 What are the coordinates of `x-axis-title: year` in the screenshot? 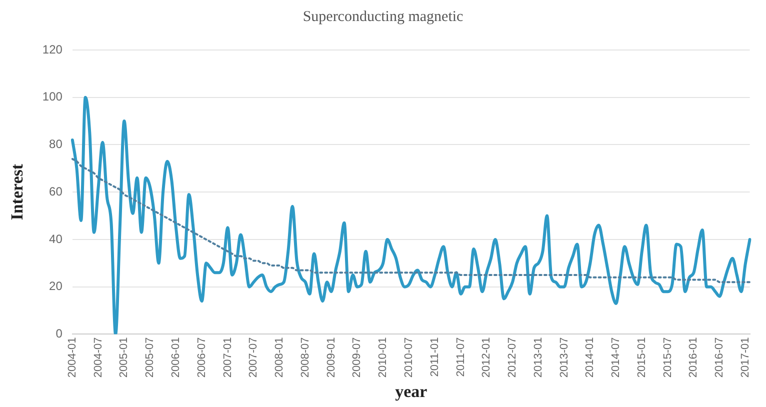 It's located at (411, 392).